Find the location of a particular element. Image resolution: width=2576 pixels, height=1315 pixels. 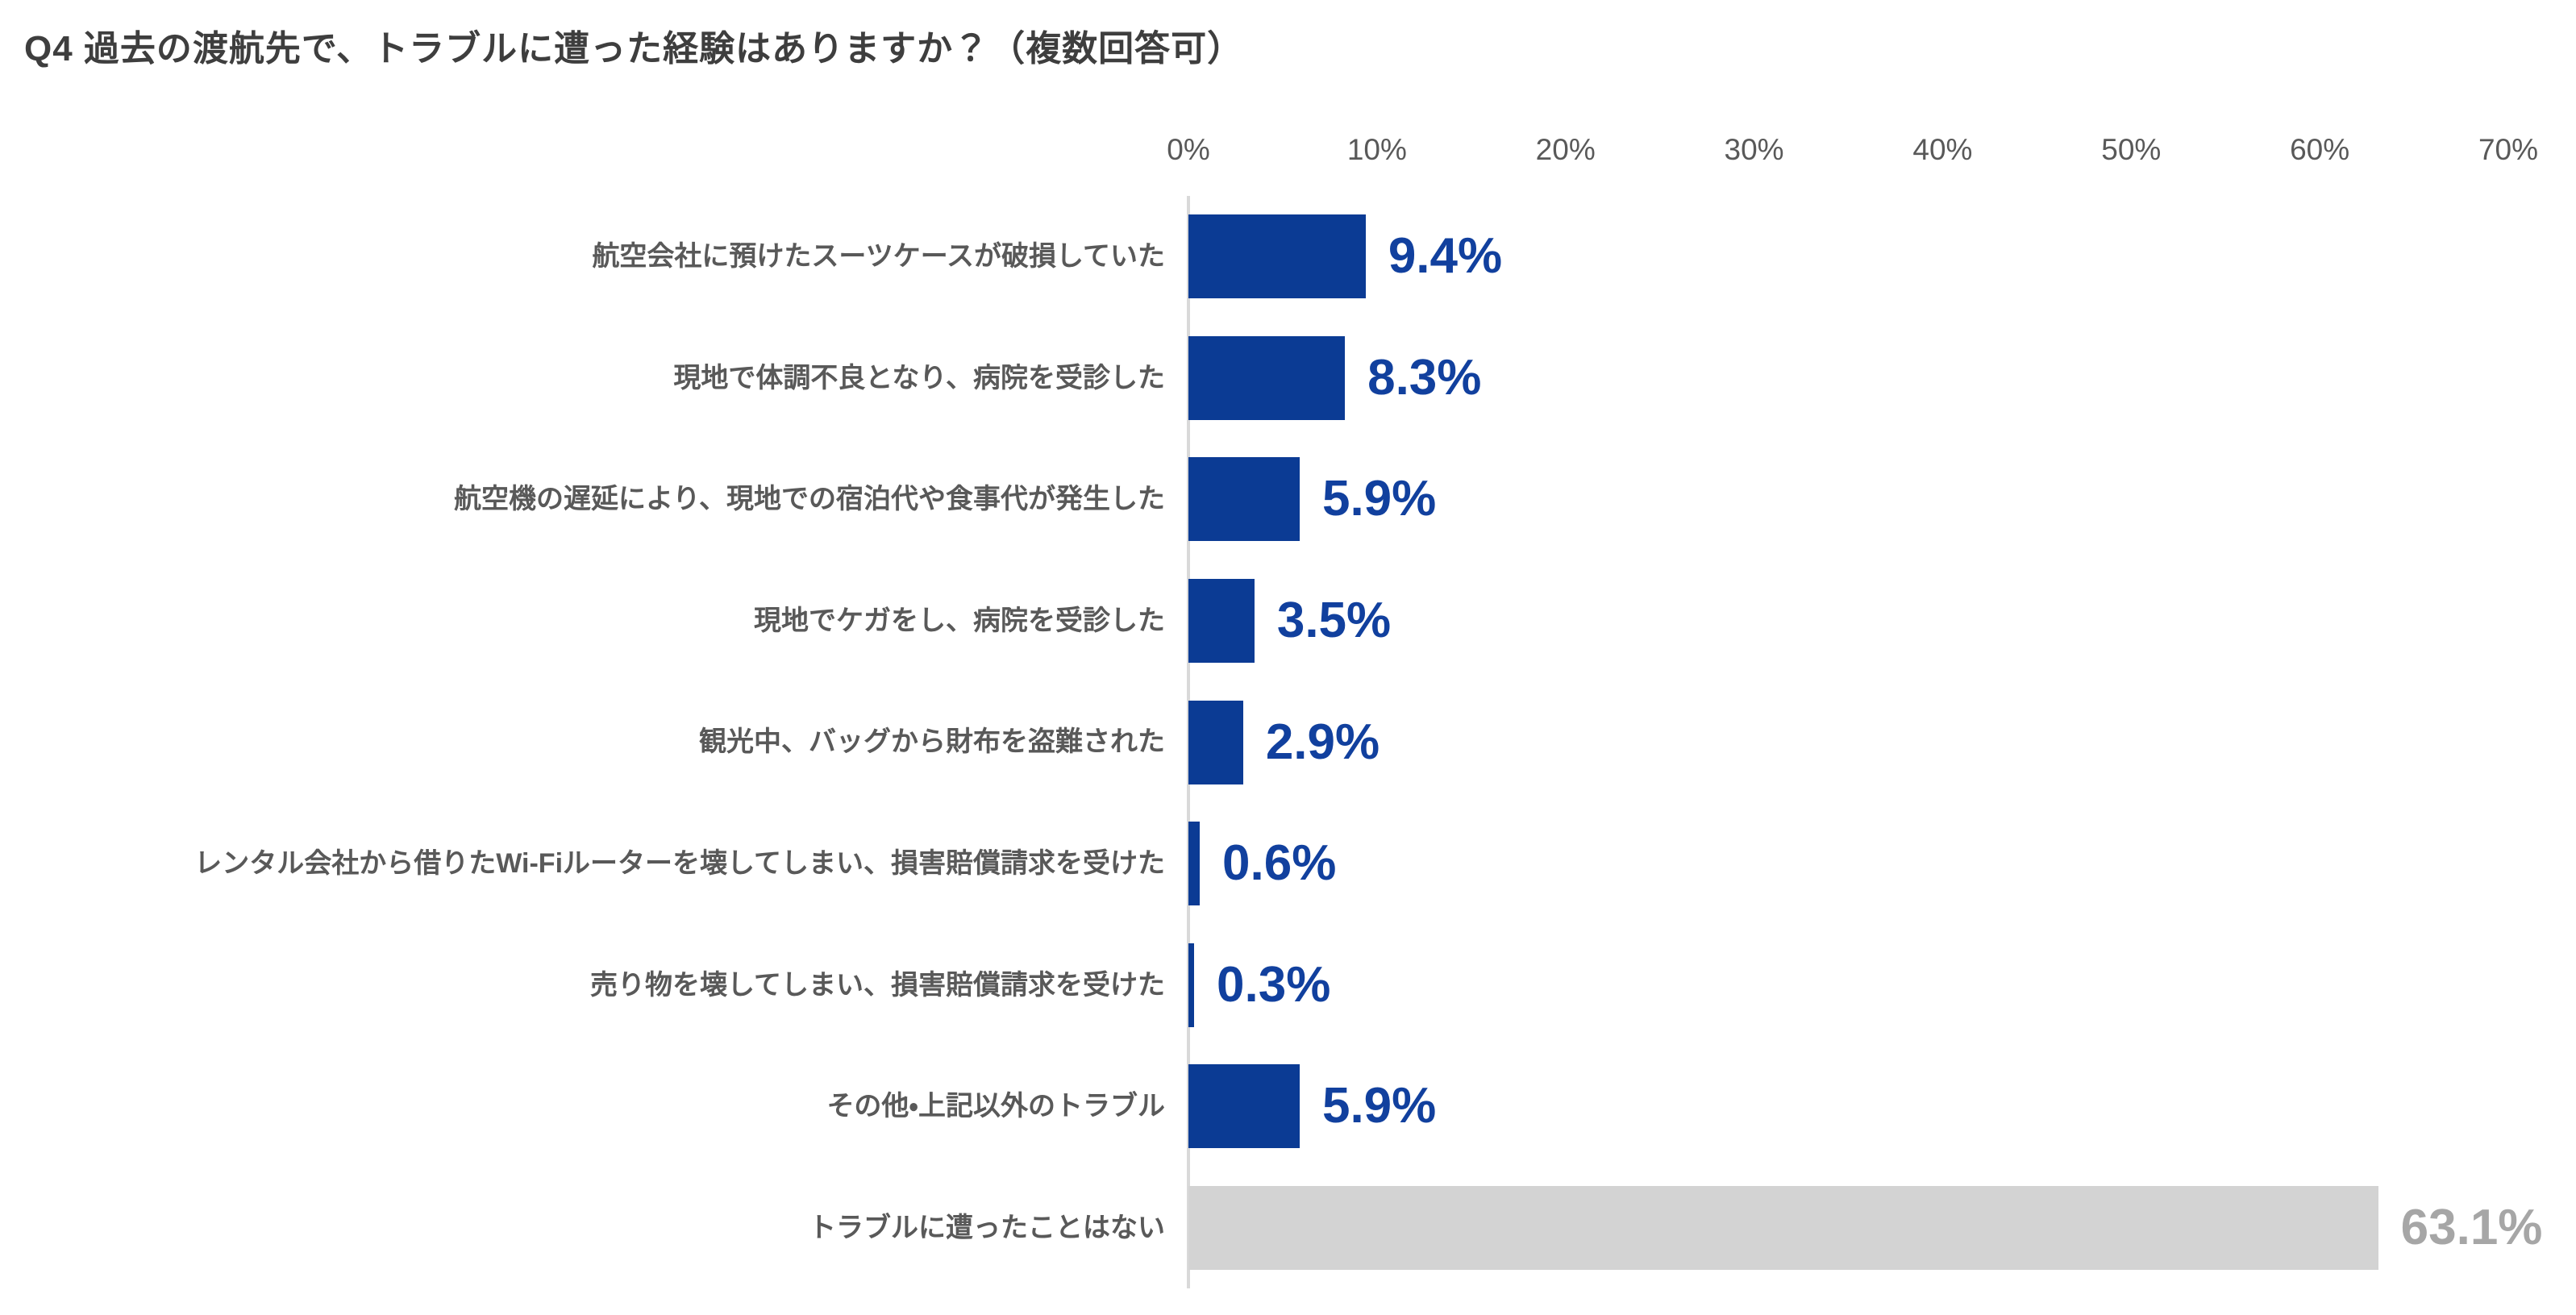

category-row: 観光中、バッグから財布を盗難された is located at coordinates (582, 742).